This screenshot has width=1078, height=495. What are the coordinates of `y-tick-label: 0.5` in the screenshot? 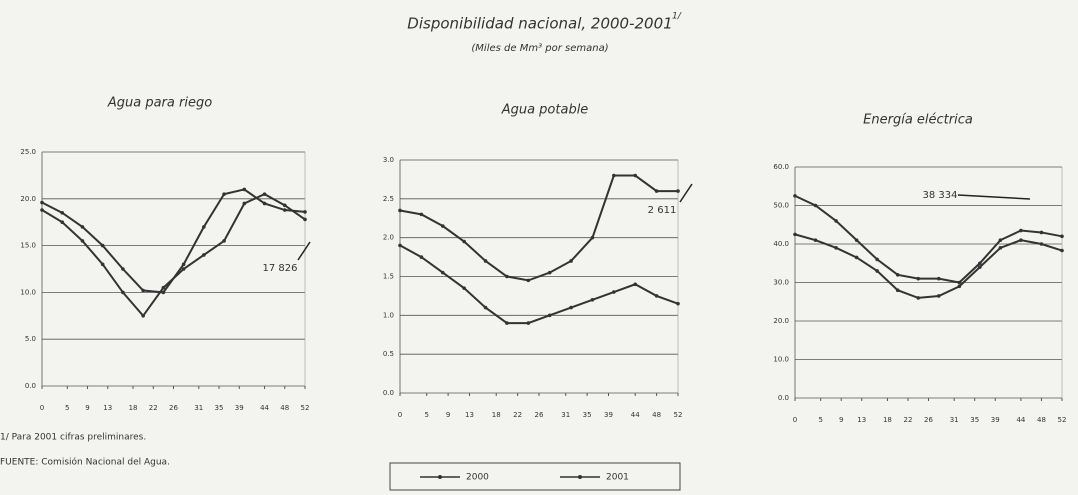 It's located at (388, 354).